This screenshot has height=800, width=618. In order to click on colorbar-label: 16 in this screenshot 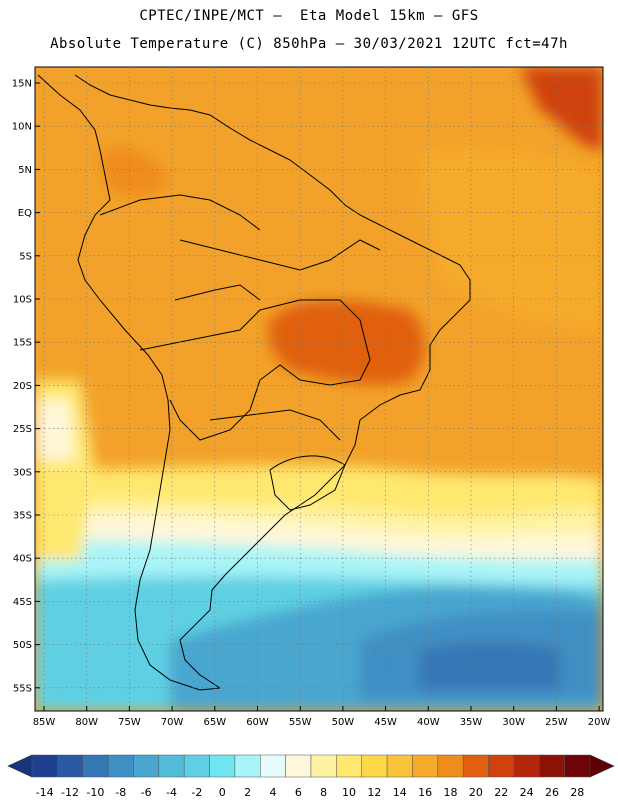, I will do `click(425, 792)`.